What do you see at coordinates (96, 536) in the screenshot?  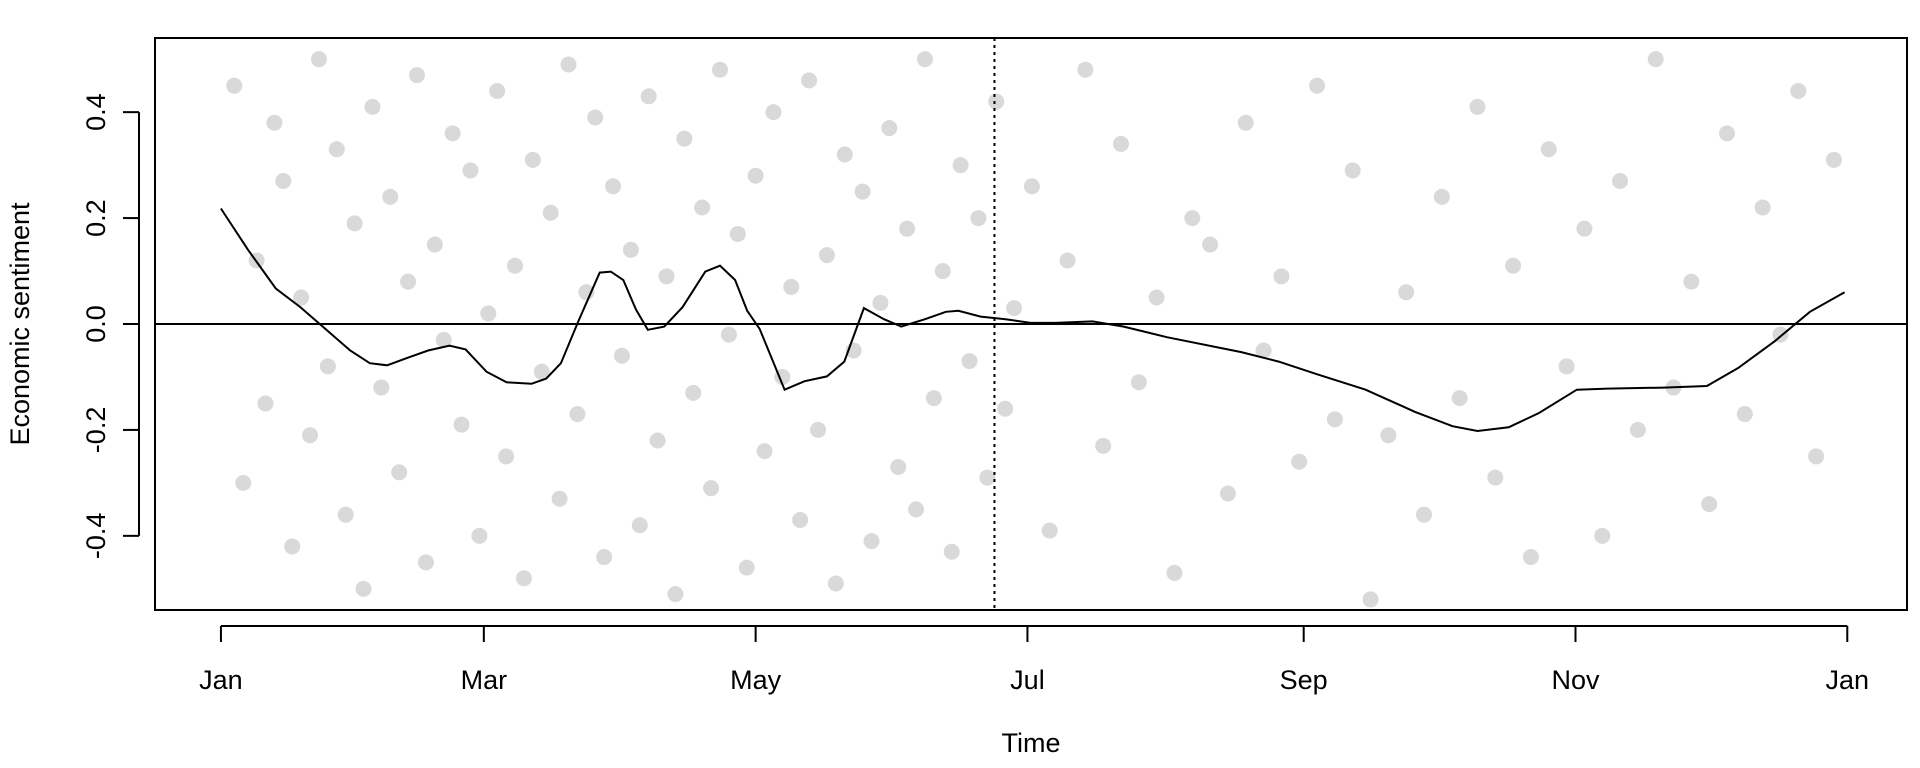 I see `y-tick-label: -0.4` at bounding box center [96, 536].